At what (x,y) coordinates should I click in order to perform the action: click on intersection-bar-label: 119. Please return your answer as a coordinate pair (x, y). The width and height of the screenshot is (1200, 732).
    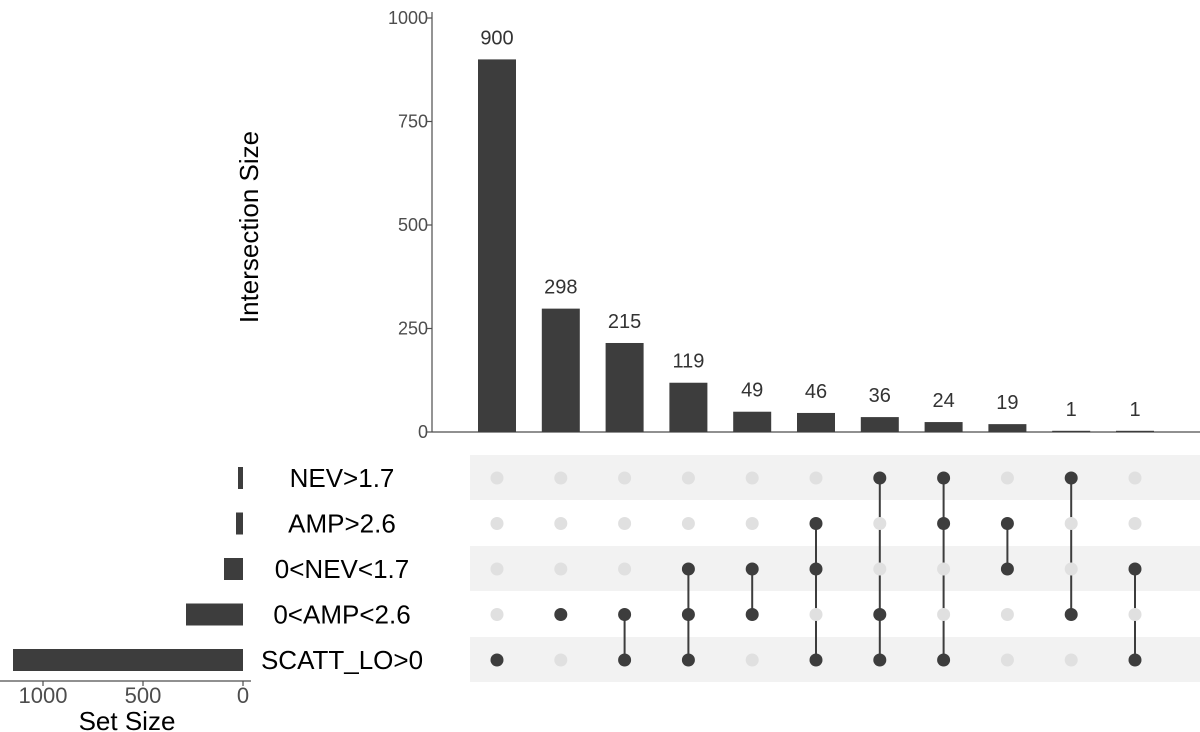
    Looking at the image, I should click on (688, 362).